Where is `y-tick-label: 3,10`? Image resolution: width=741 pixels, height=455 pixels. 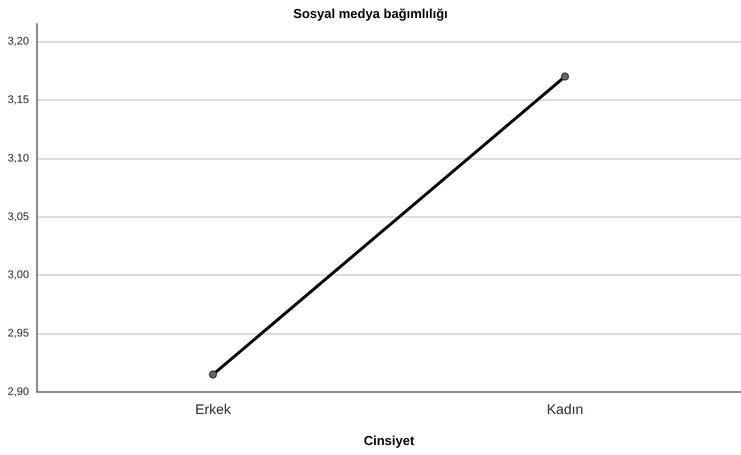
y-tick-label: 3,10 is located at coordinates (18, 158).